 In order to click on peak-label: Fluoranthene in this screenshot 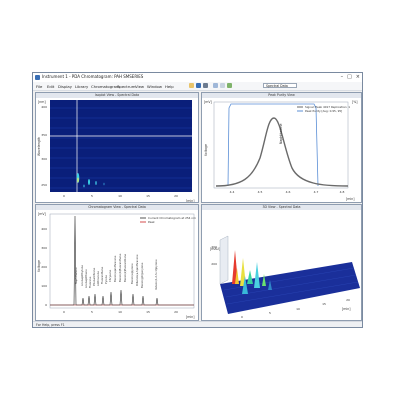, I will do `click(102, 275)`.